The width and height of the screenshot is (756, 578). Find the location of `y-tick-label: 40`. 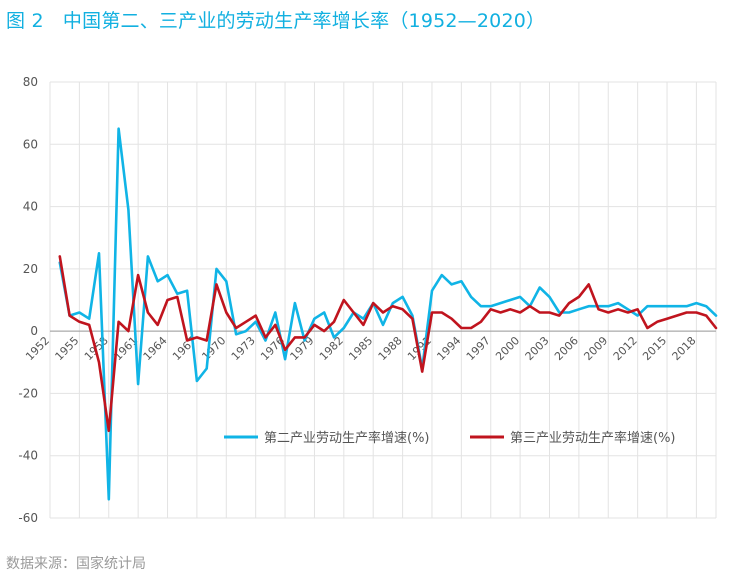

y-tick-label: 40 is located at coordinates (30, 207).